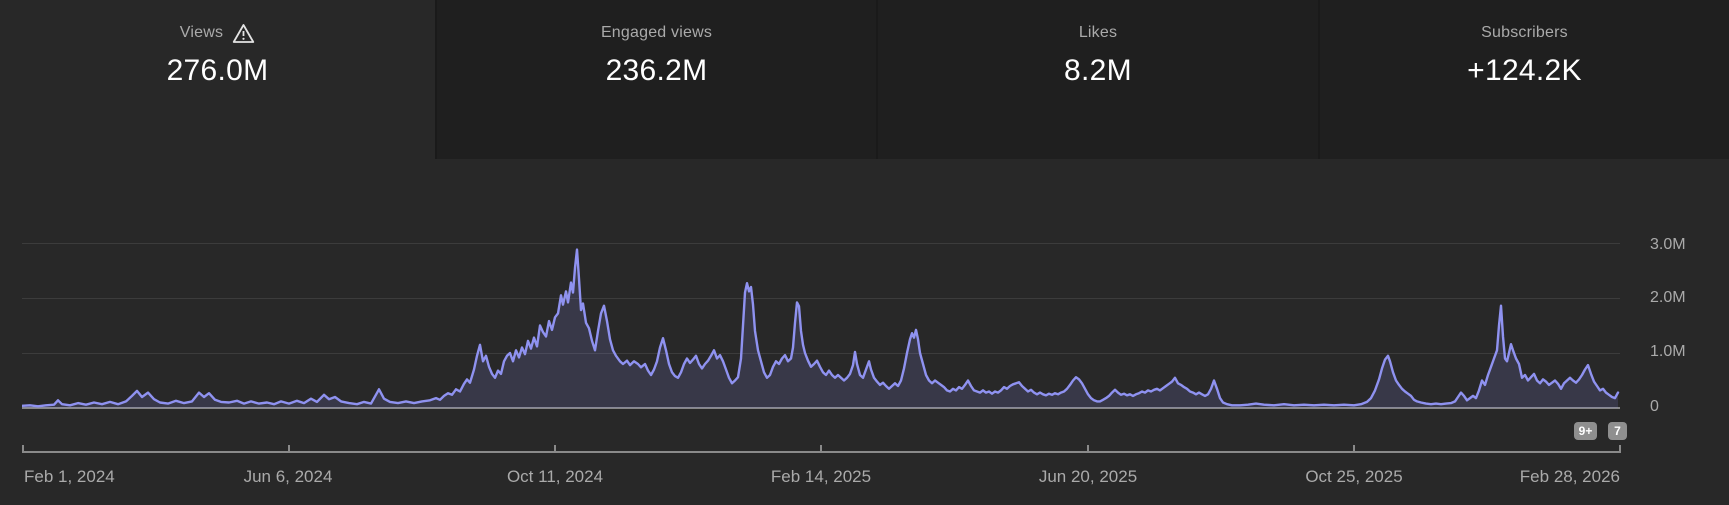 This screenshot has height=505, width=1729. Describe the element at coordinates (1098, 32) in the screenshot. I see `tab-likes-label: Likes` at that location.